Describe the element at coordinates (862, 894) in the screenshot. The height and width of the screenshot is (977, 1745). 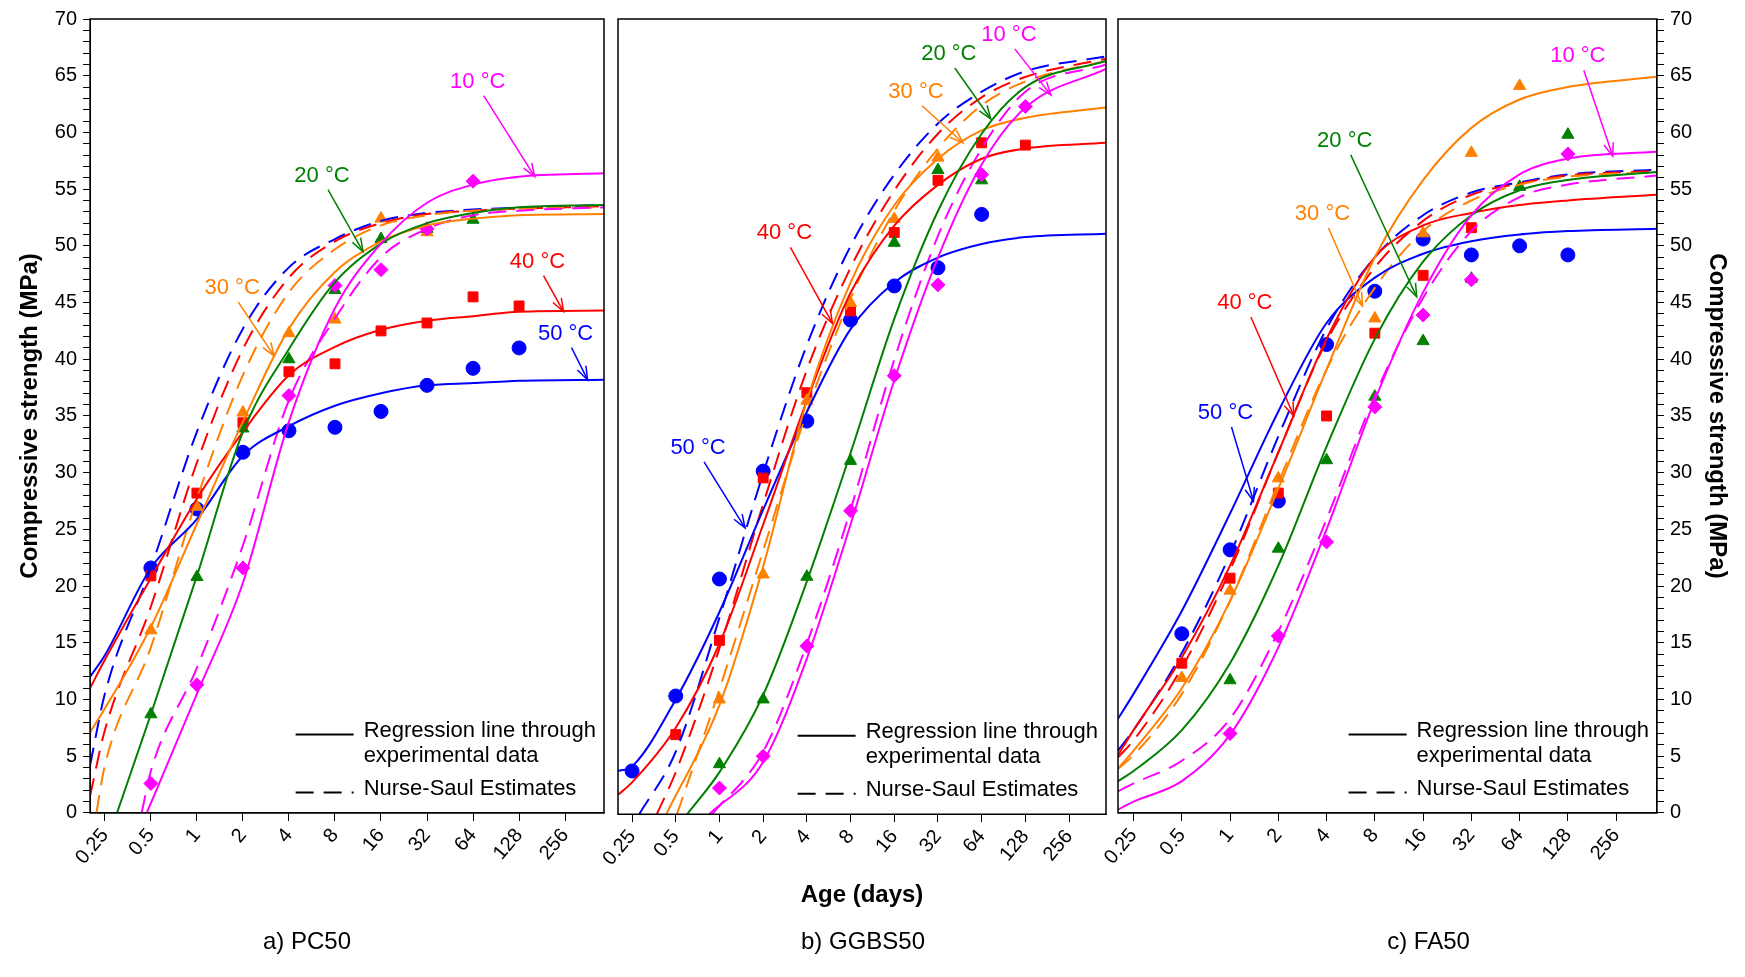
I see `x-axis-title: Age (days)` at that location.